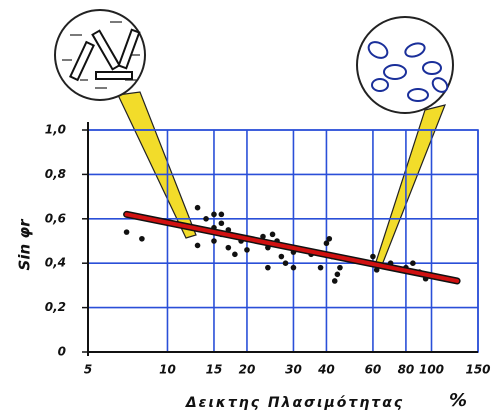 The width and height of the screenshot is (497, 416). I want to click on x-axis-label: Δεικτης Πλασιμότητας, so click(294, 403).